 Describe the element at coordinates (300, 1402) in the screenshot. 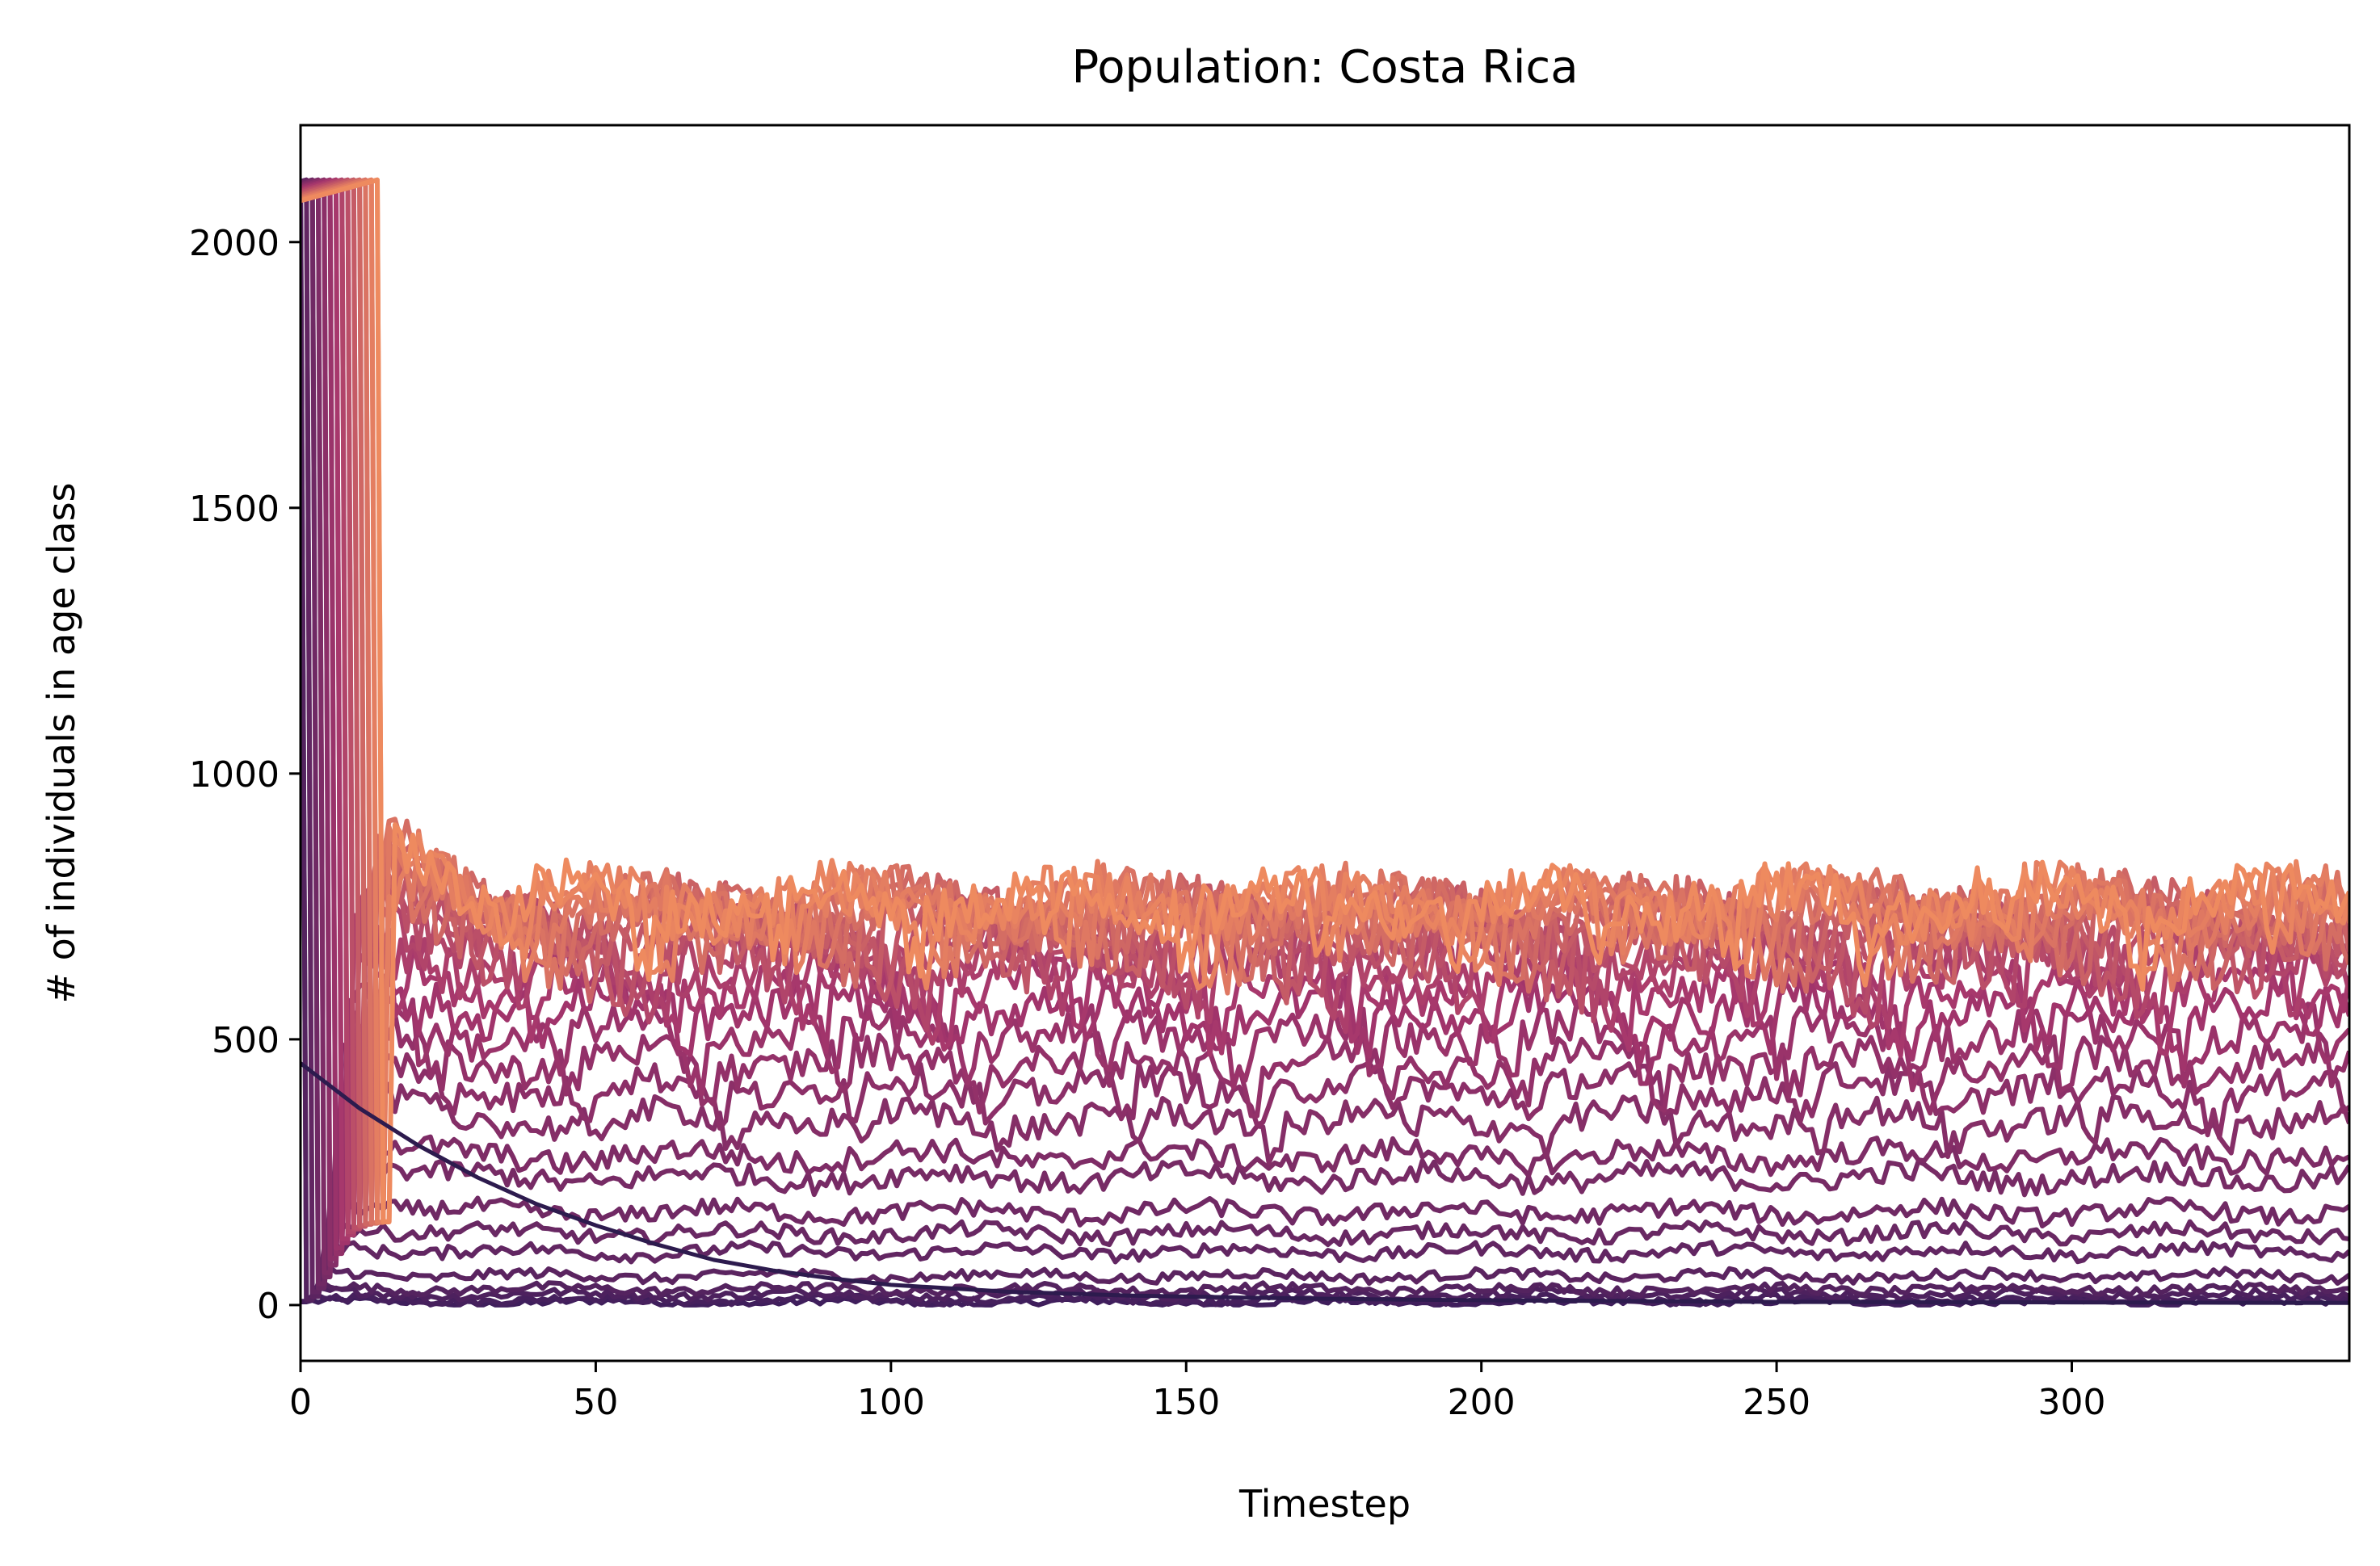

I see `x-tick-label: 0` at that location.